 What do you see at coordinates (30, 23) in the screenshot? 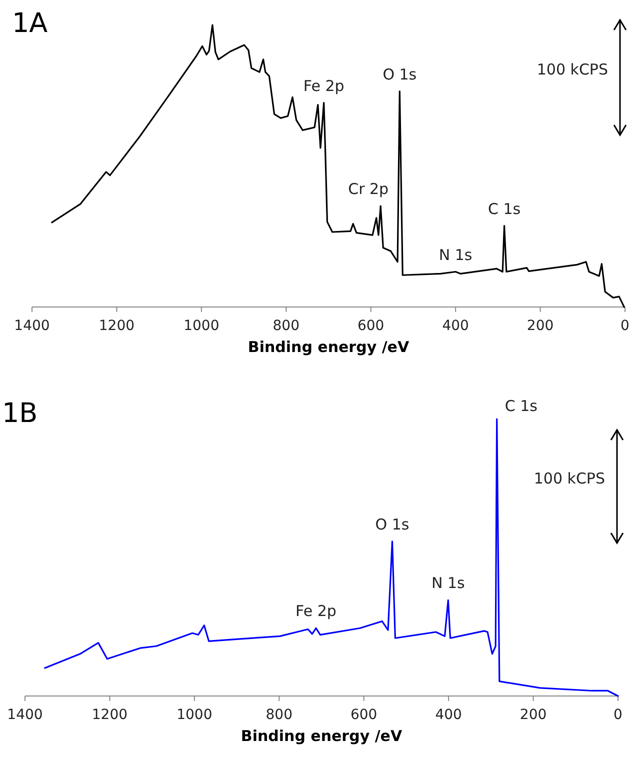
I see `chart-title: 1A` at bounding box center [30, 23].